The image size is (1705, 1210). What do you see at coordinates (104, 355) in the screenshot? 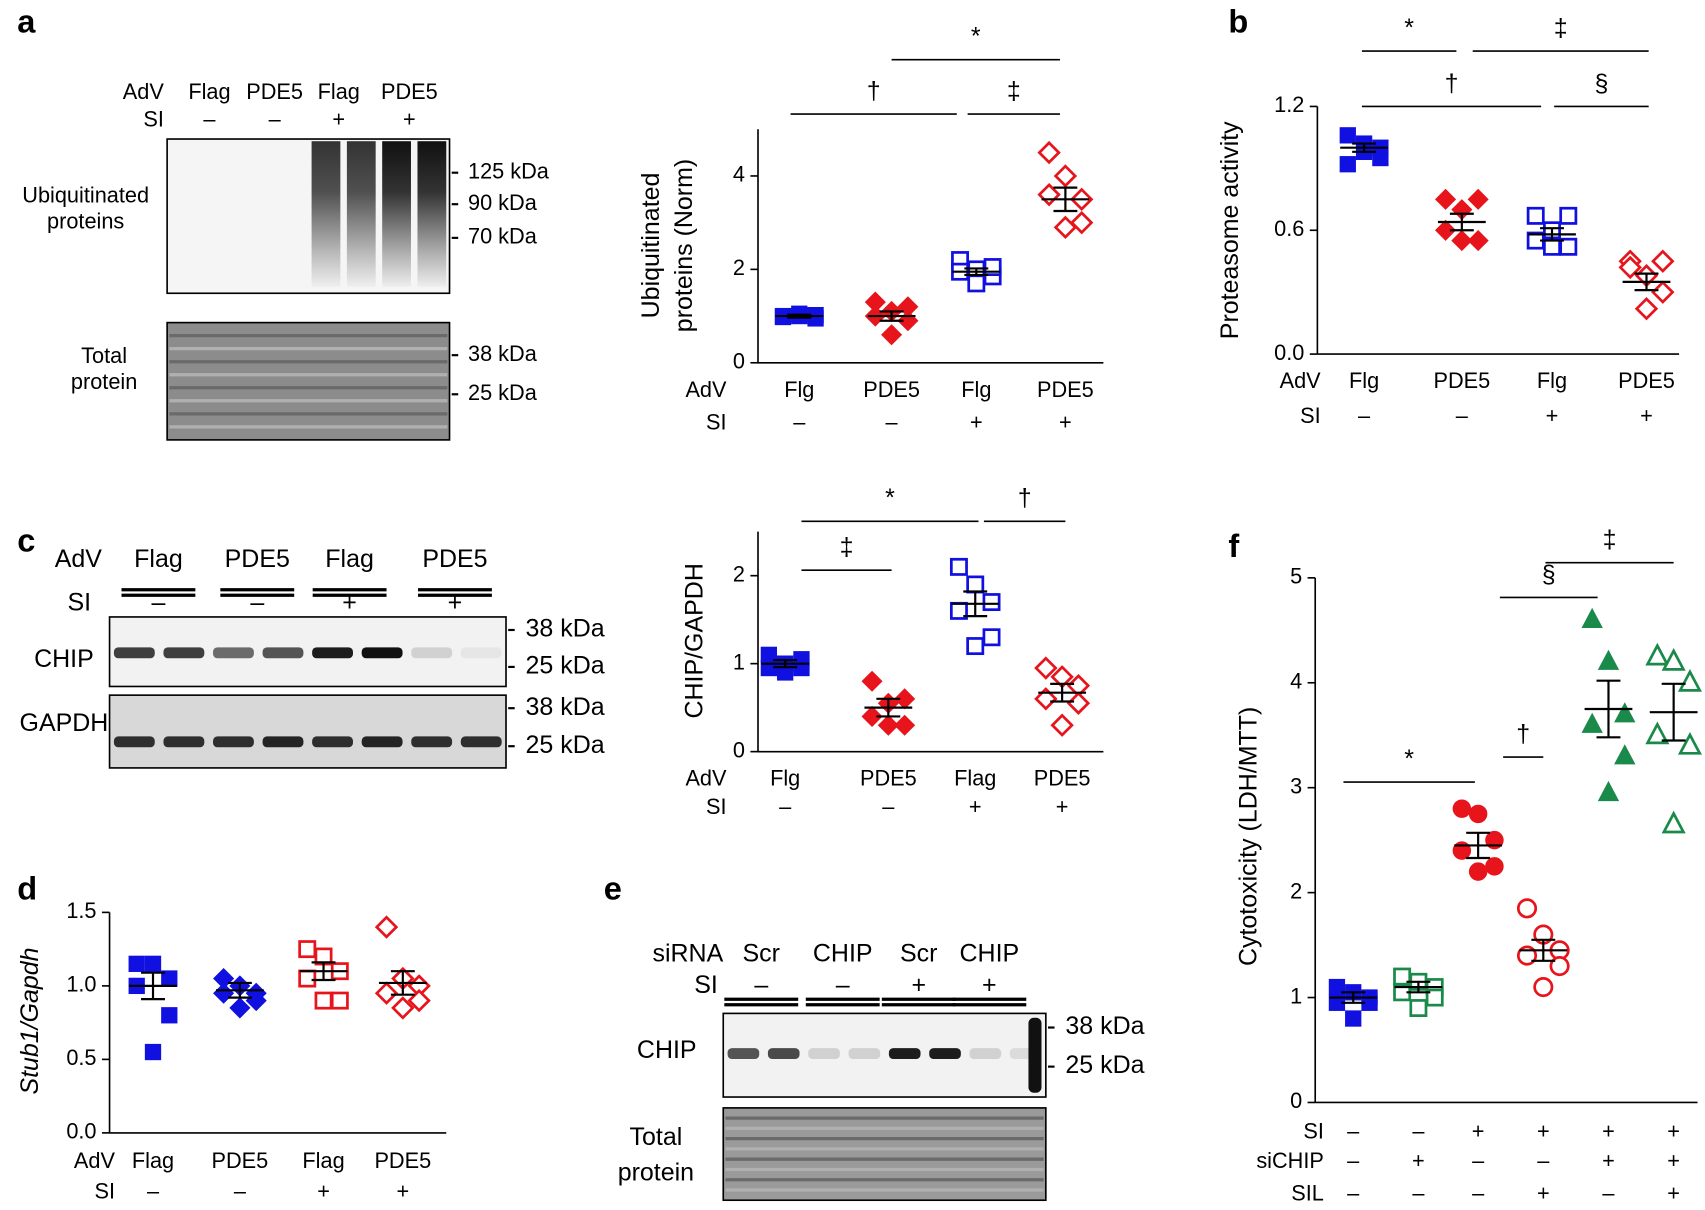
I see `strip-label: Total` at bounding box center [104, 355].